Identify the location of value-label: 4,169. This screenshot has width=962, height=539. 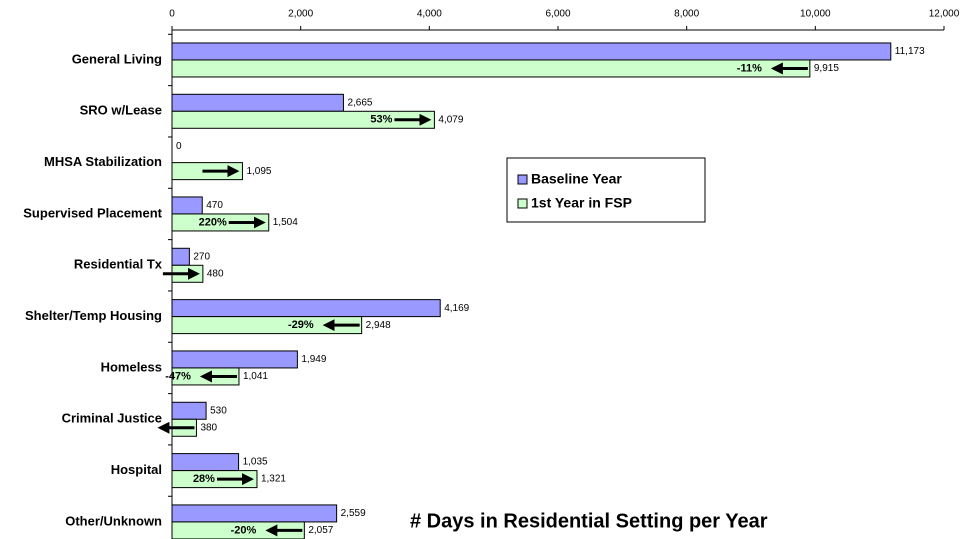
(456, 308).